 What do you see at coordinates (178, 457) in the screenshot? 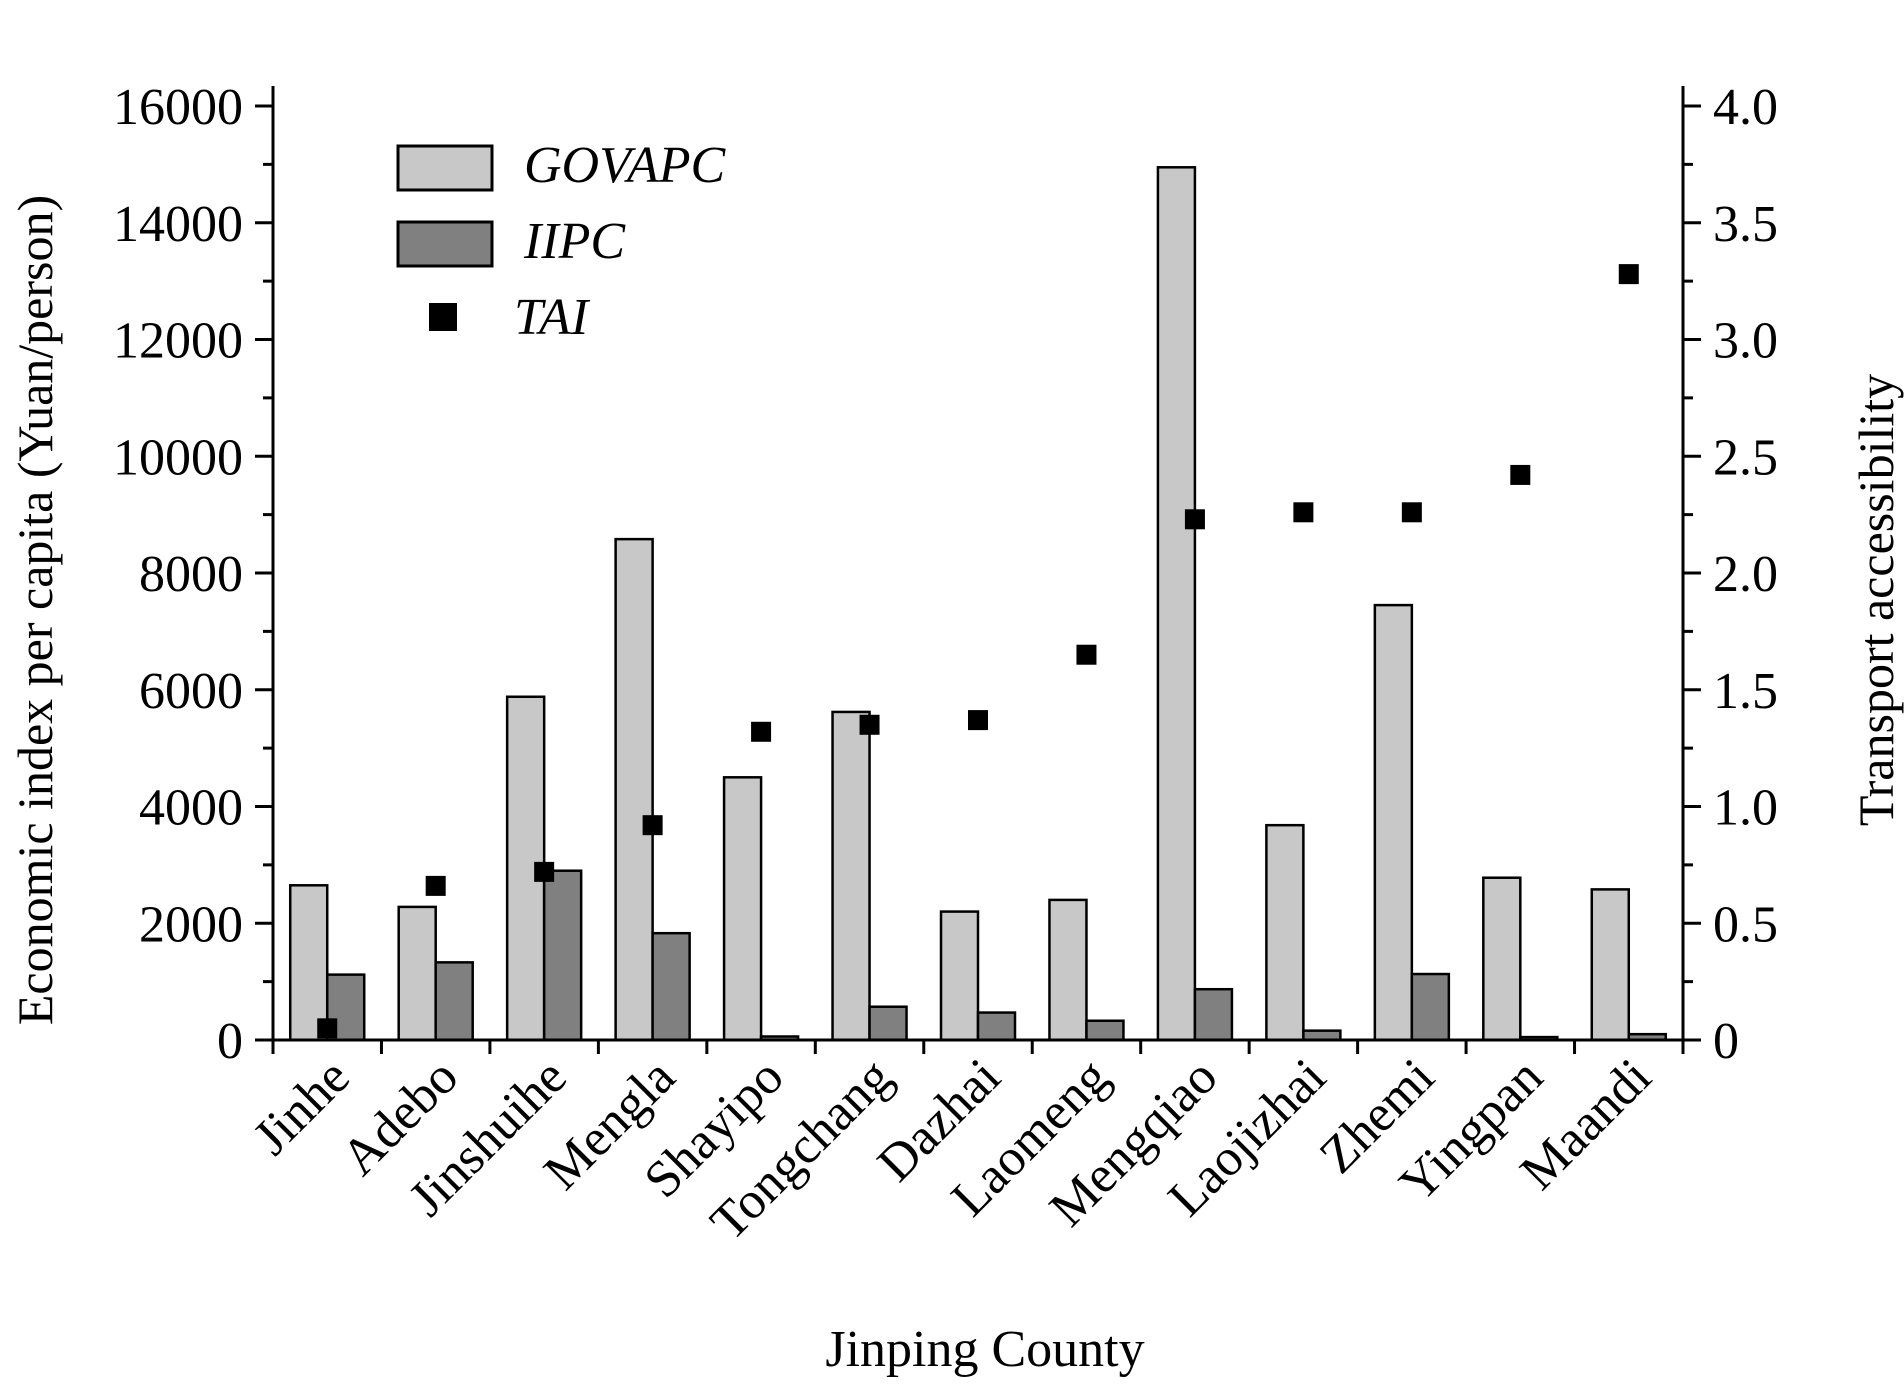
I see `y-tick-label: 10000` at bounding box center [178, 457].